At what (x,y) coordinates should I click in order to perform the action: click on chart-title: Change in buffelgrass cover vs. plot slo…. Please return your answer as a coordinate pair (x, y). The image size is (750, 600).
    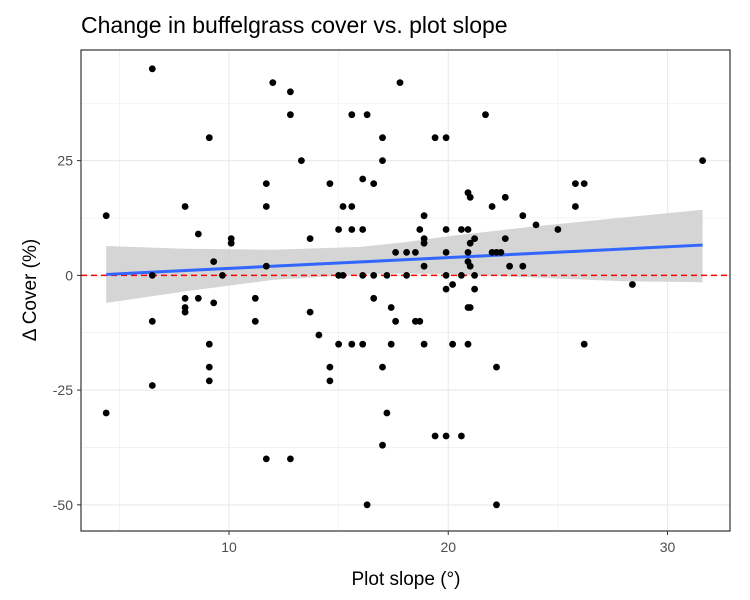
    Looking at the image, I should click on (294, 25).